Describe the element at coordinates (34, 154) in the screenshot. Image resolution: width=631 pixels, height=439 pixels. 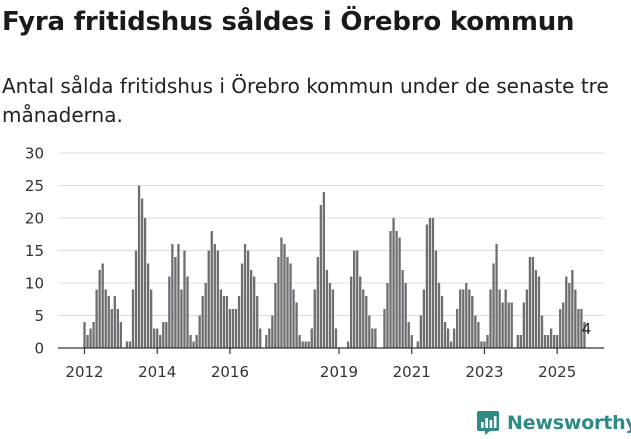
I see `y-tick-label: 30` at that location.